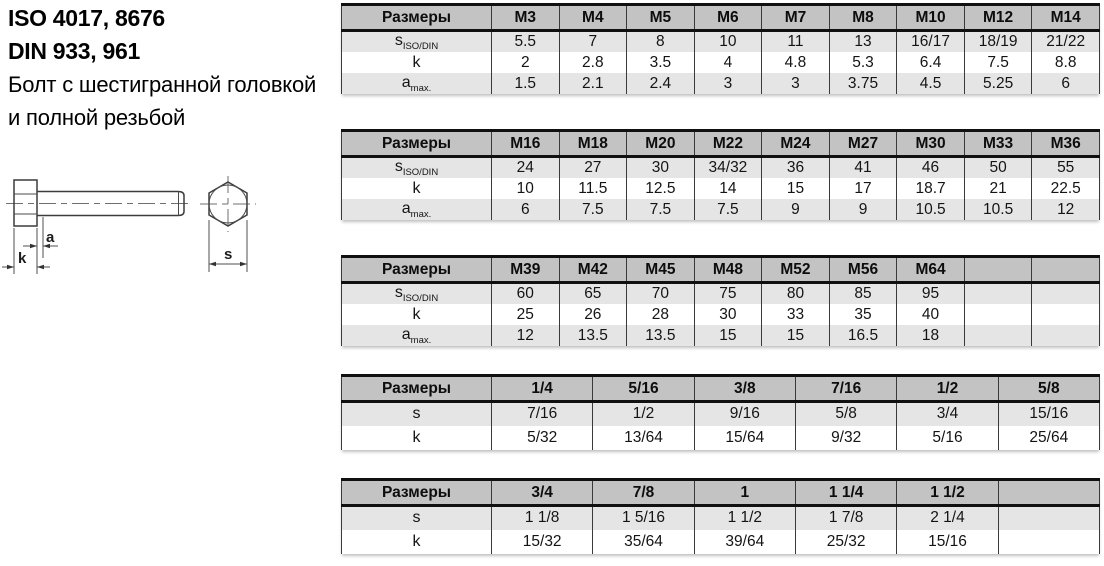 This screenshot has width=1104, height=566. I want to click on standard-din-title: DIN 933, 961, so click(74, 51).